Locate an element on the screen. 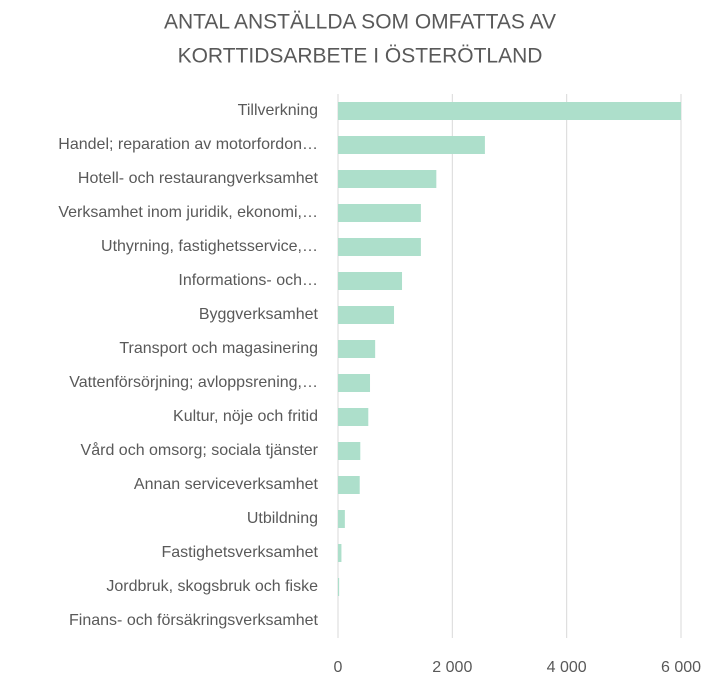 This screenshot has width=711, height=680. y-tick-label: Transport och magasinering is located at coordinates (218, 348).